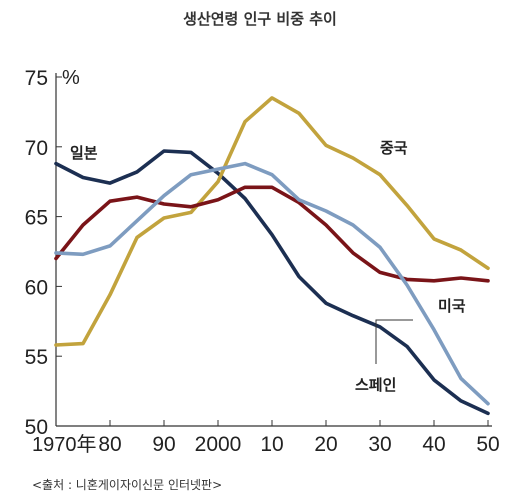 This screenshot has width=520, height=501. Describe the element at coordinates (375, 385) in the screenshot. I see `series-label-스페인: 스페인` at that location.